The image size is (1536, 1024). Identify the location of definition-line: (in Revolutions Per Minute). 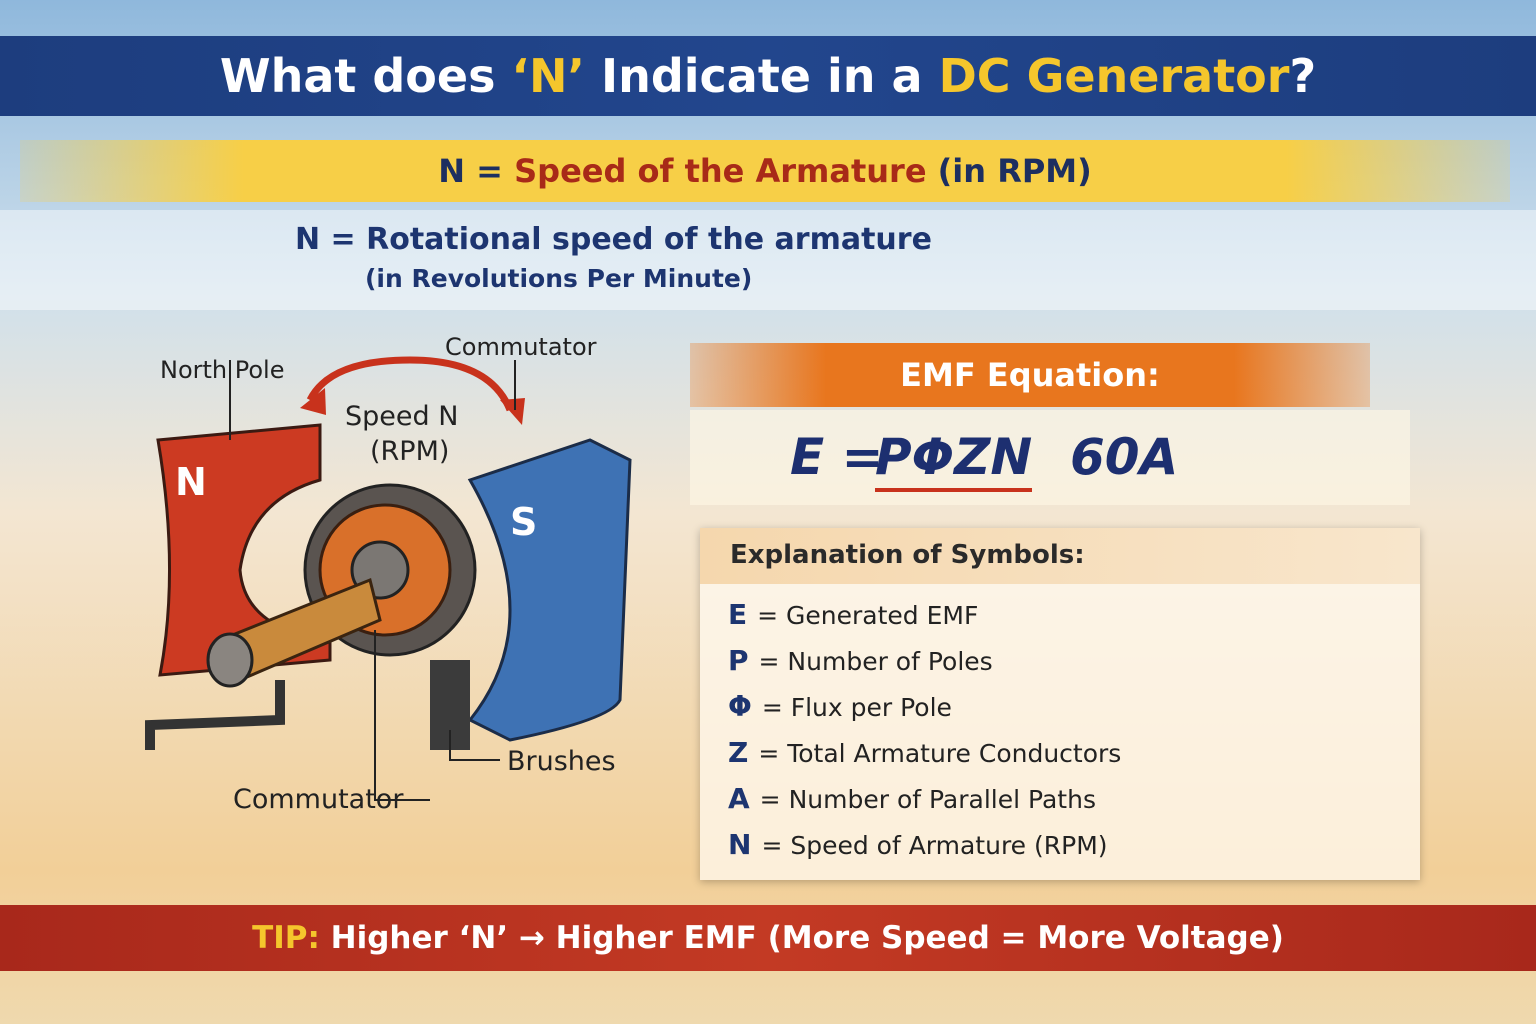
(559, 278).